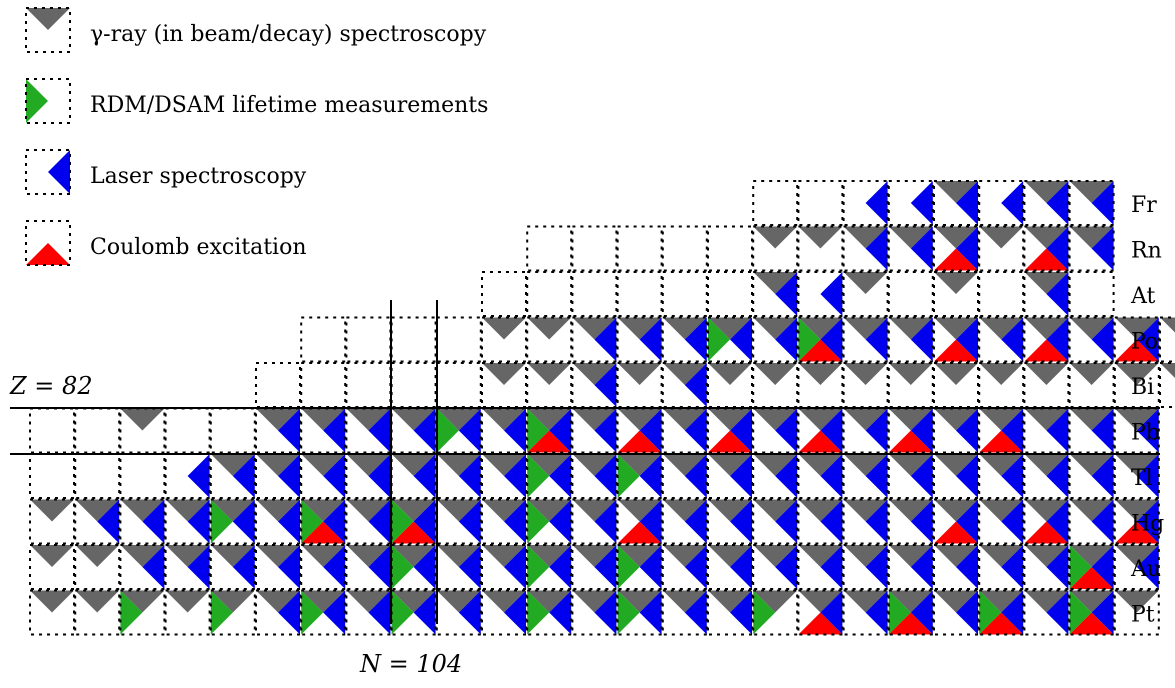  Describe the element at coordinates (1147, 524) in the screenshot. I see `element-label-hg: Hg` at that location.